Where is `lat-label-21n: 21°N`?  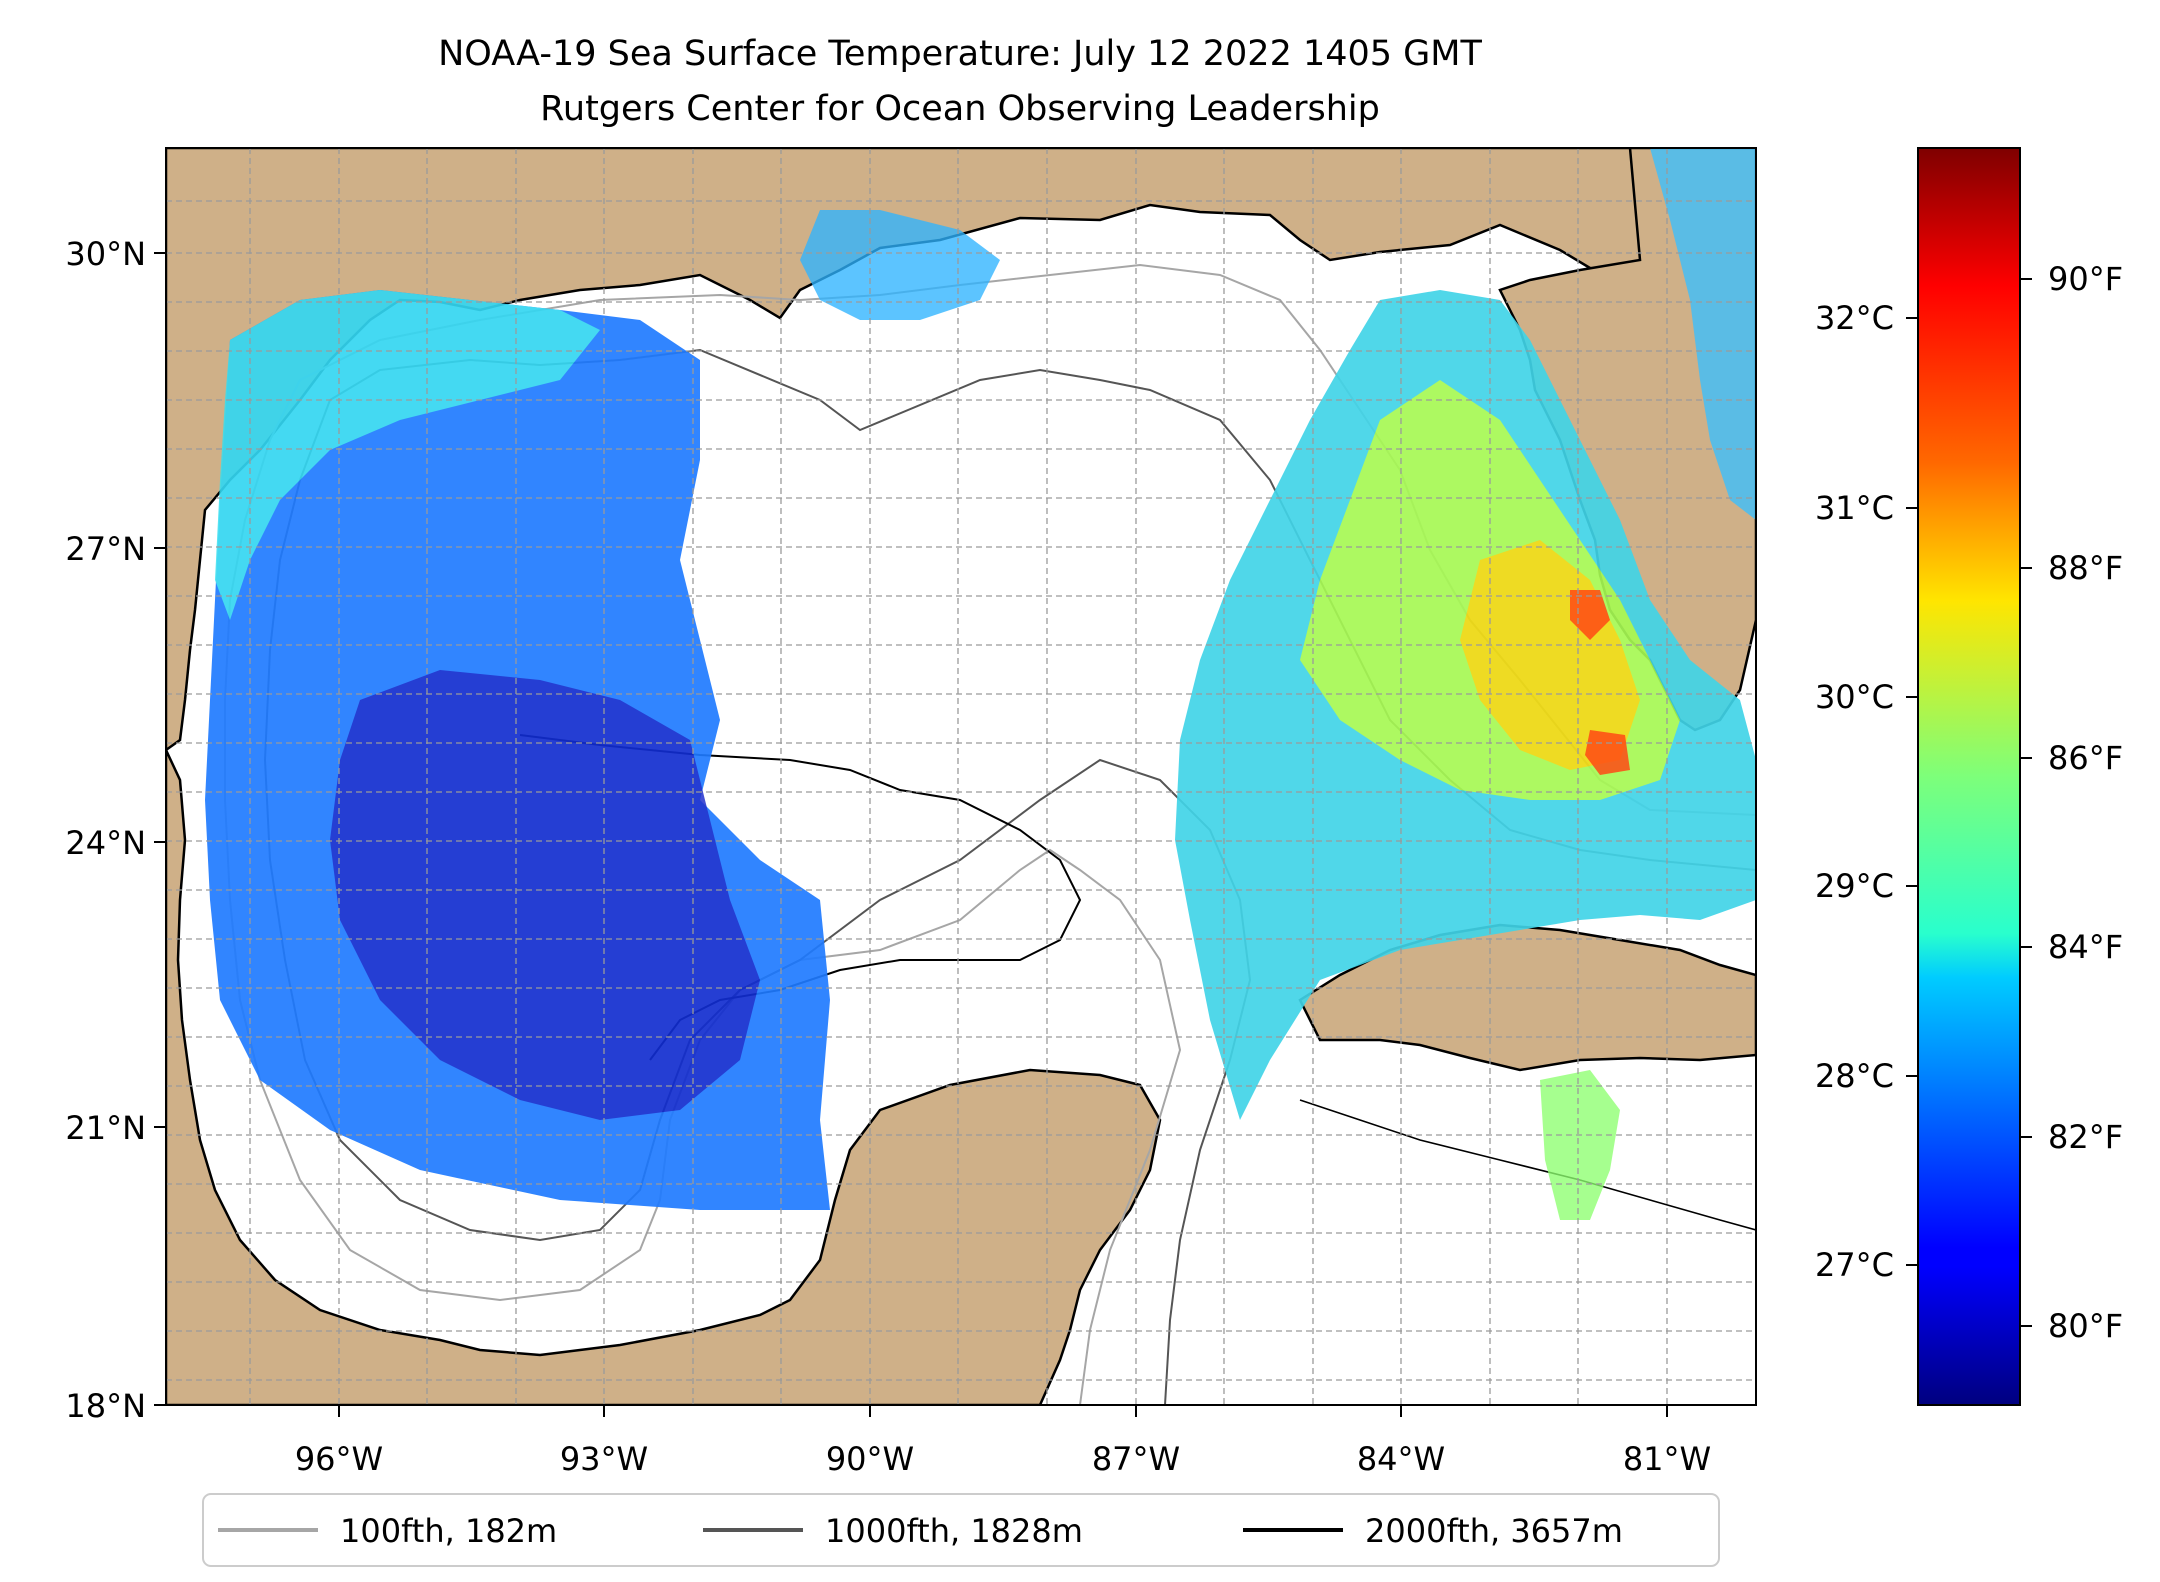 lat-label-21n: 21°N is located at coordinates (105, 1128).